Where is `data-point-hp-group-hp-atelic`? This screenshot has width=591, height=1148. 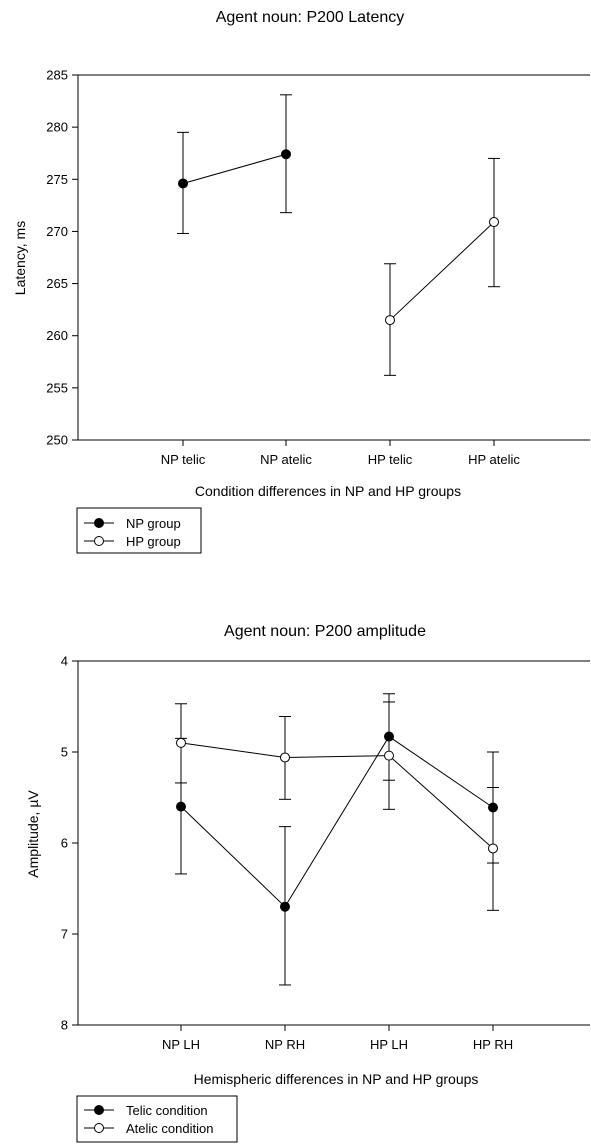
data-point-hp-group-hp-atelic is located at coordinates (494, 222).